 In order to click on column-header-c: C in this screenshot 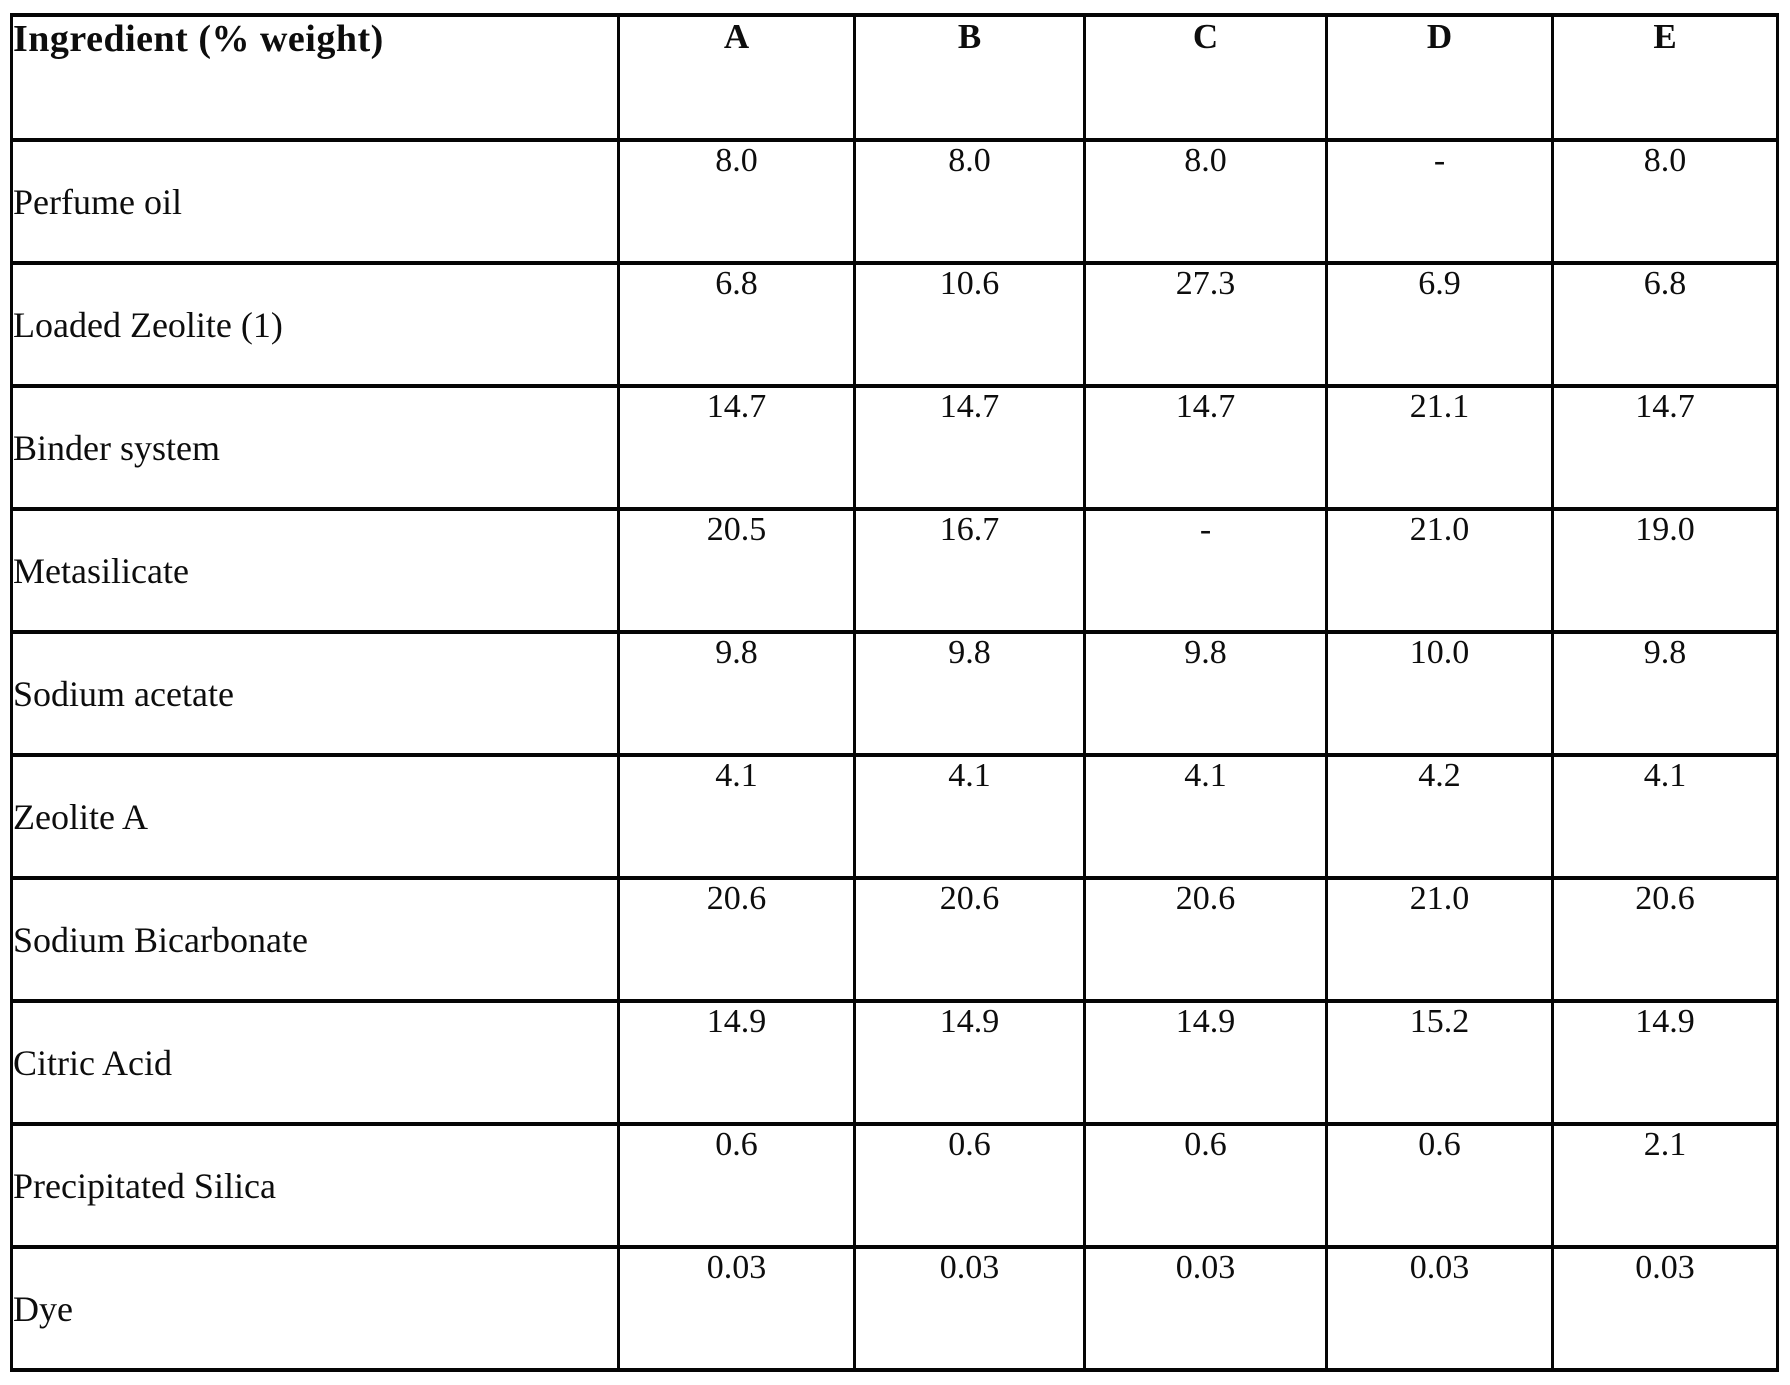, I will do `click(1205, 77)`.